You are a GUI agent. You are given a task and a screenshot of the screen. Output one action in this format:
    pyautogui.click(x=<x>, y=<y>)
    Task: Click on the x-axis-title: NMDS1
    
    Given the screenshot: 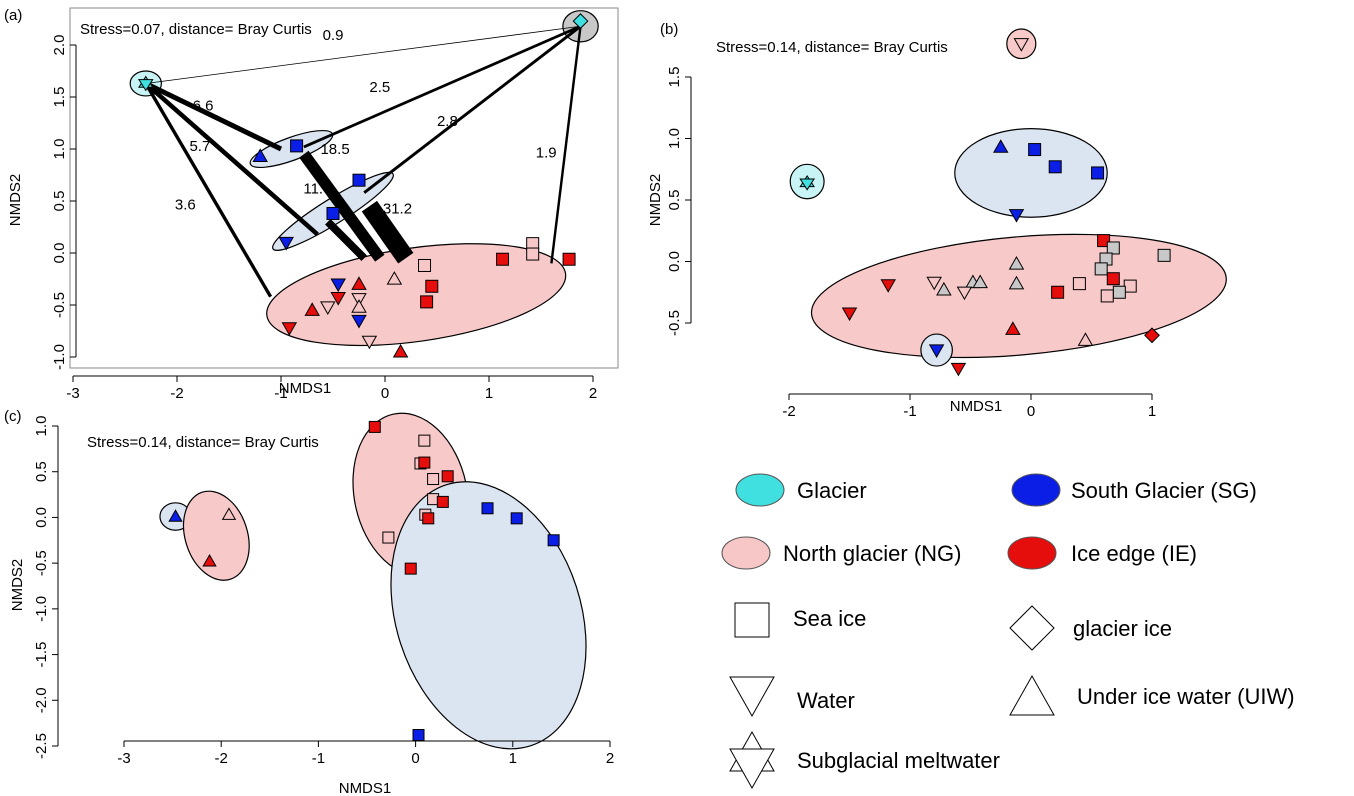 What is the action you would take?
    pyautogui.click(x=305, y=388)
    